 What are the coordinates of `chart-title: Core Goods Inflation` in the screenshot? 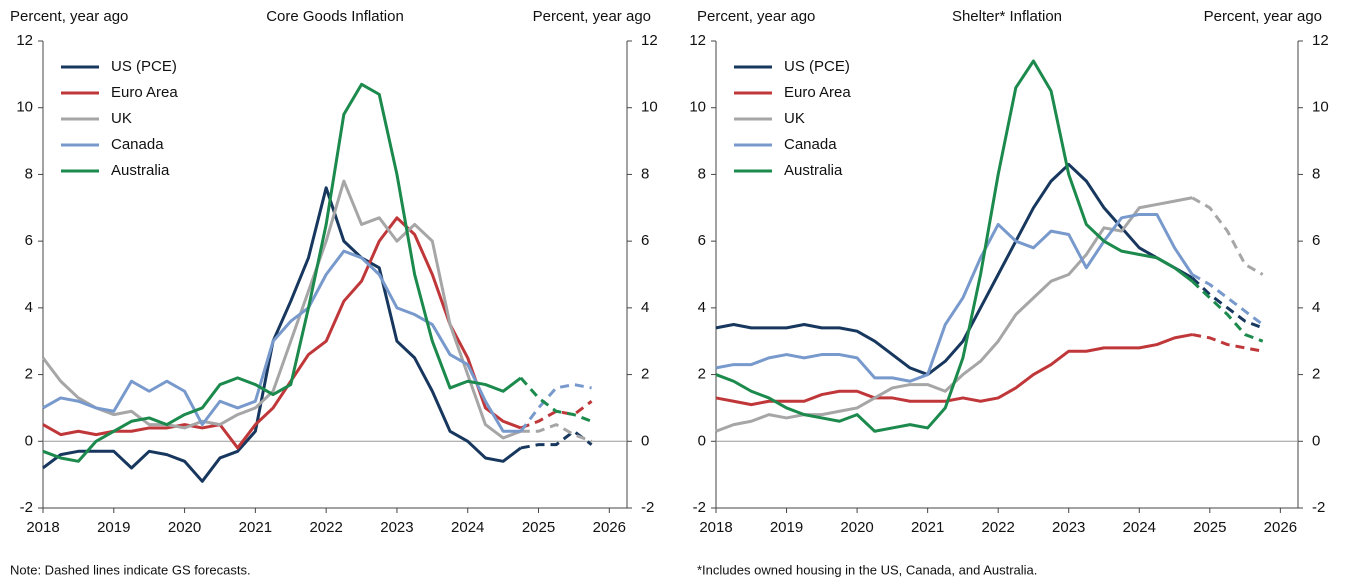 It's located at (335, 16).